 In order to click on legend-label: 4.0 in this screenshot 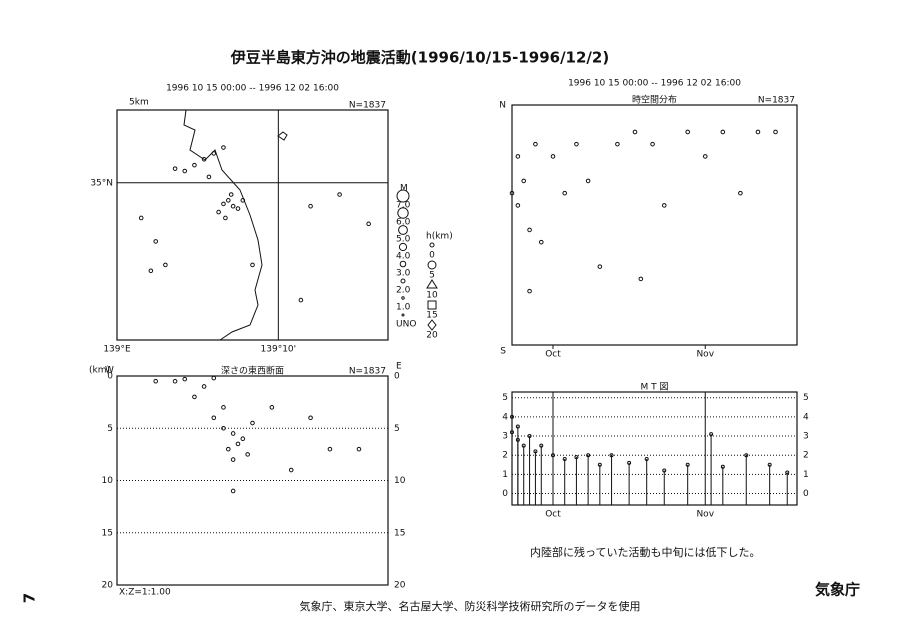, I will do `click(403, 257)`.